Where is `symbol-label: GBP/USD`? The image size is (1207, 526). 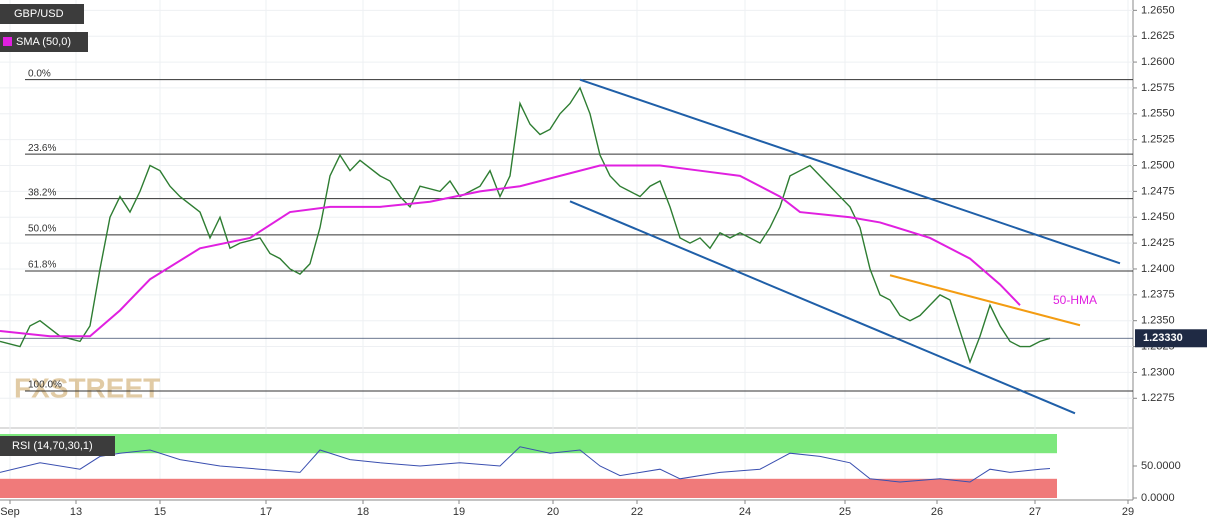
symbol-label: GBP/USD is located at coordinates (39, 14).